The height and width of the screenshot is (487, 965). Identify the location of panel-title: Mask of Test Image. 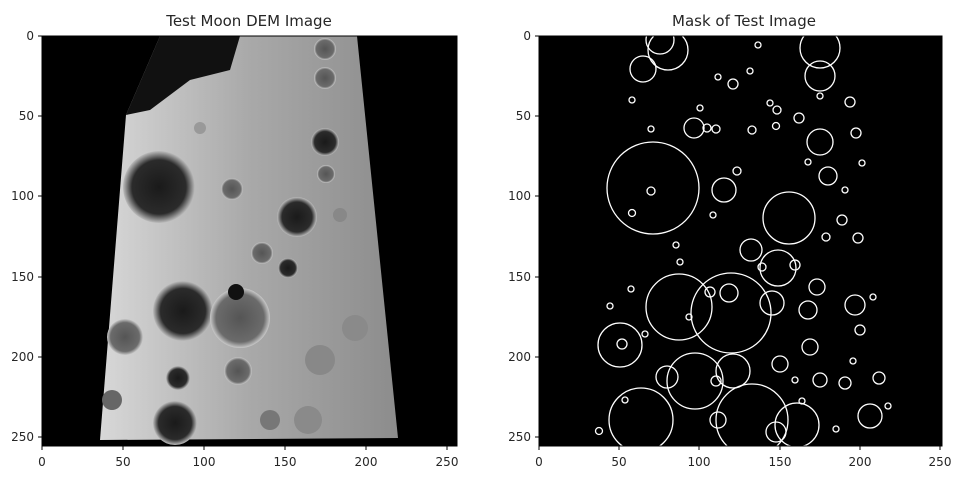
(744, 21).